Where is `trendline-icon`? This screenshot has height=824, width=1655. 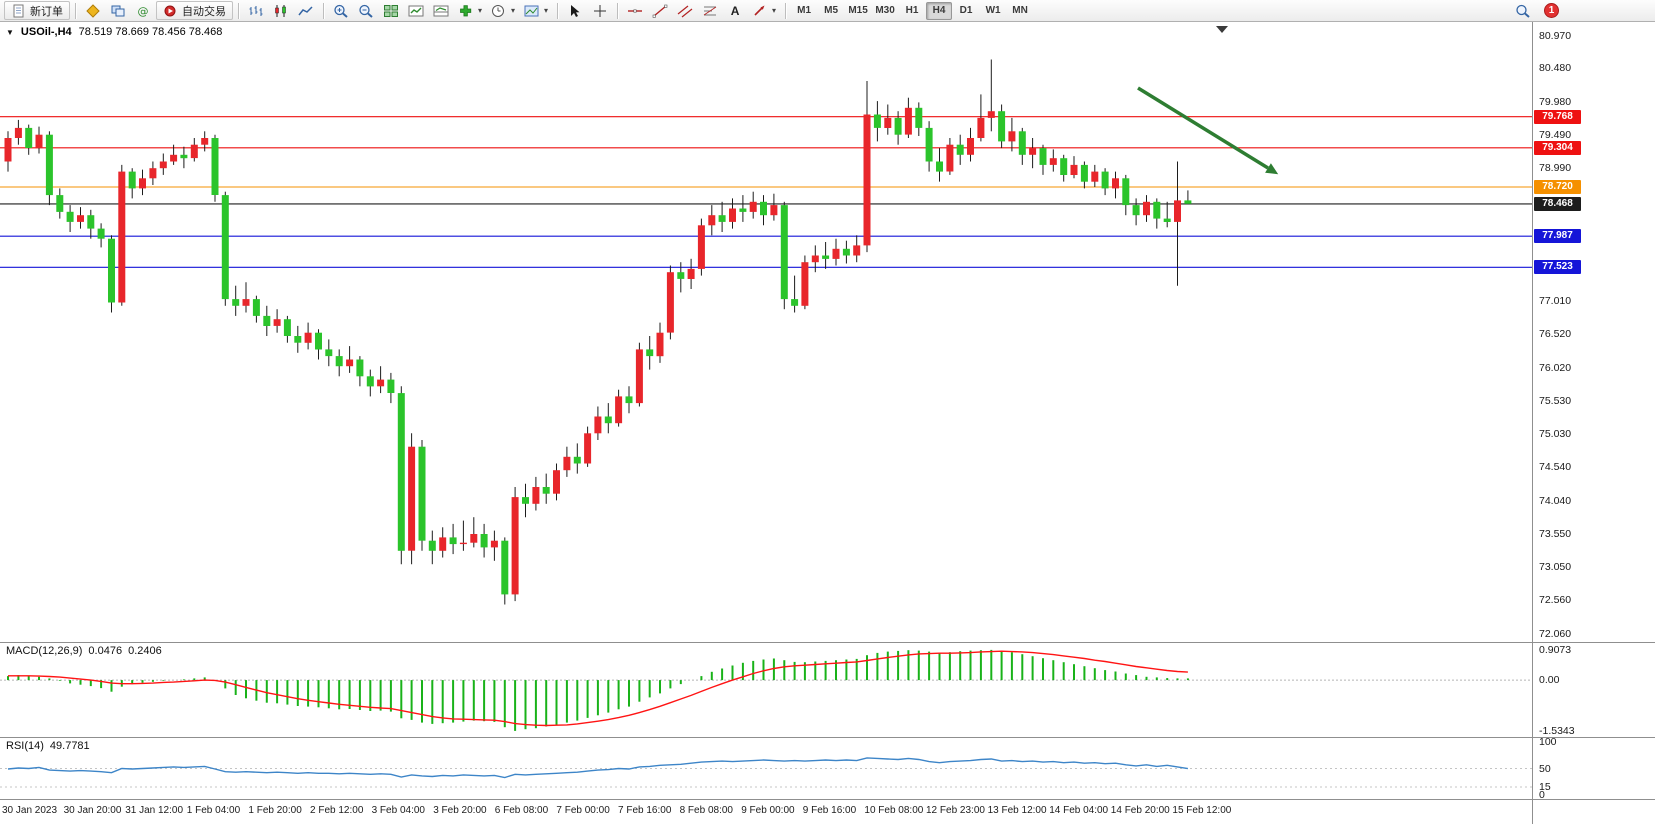 trendline-icon is located at coordinates (660, 11).